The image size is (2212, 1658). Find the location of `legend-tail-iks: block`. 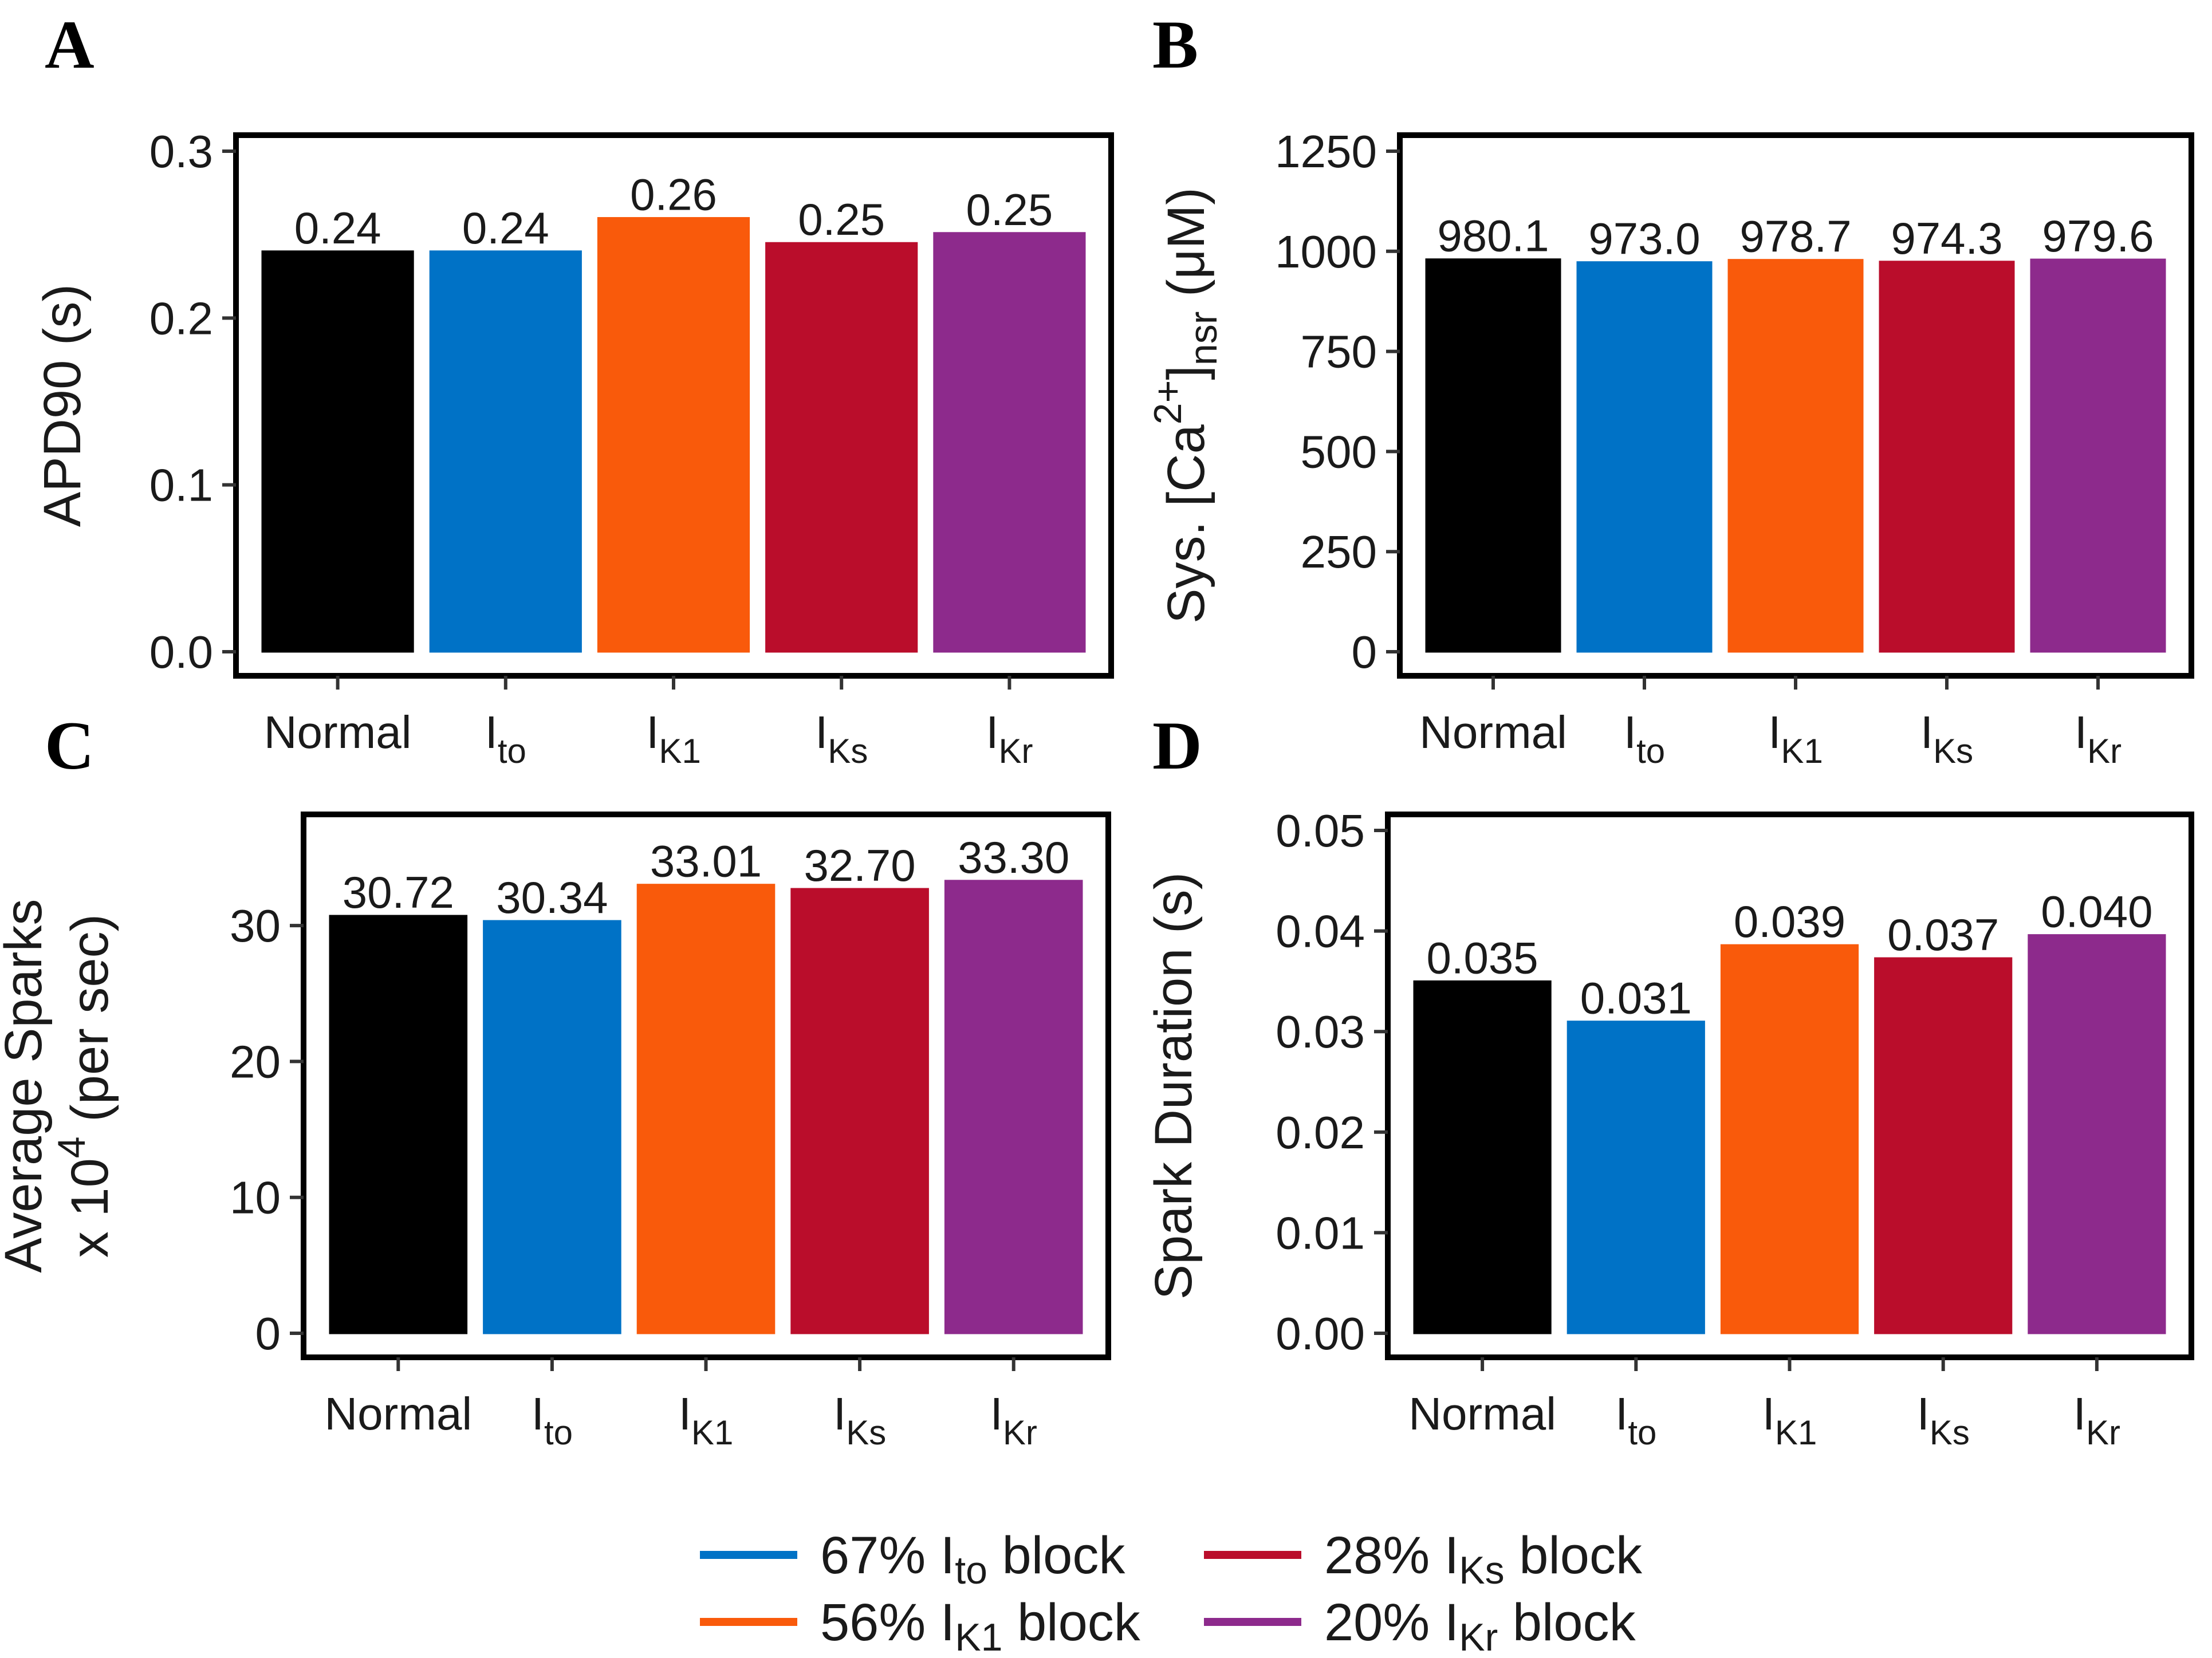

legend-tail-iks: block is located at coordinates (1581, 1555).